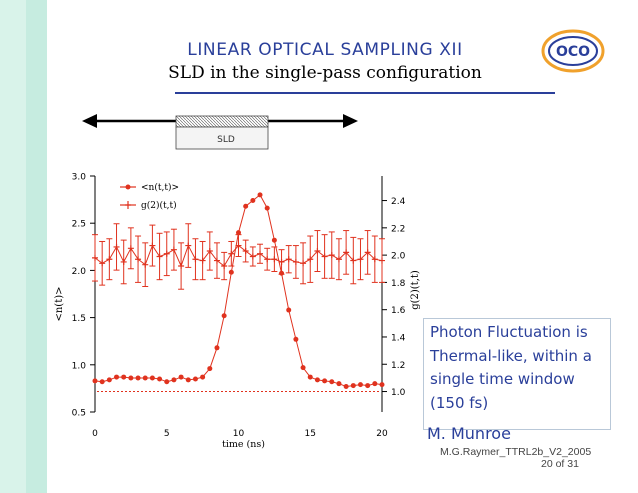 Image resolution: width=638 pixels, height=493 pixels. What do you see at coordinates (128, 187) in the screenshot?
I see `legend-marker-n` at bounding box center [128, 187].